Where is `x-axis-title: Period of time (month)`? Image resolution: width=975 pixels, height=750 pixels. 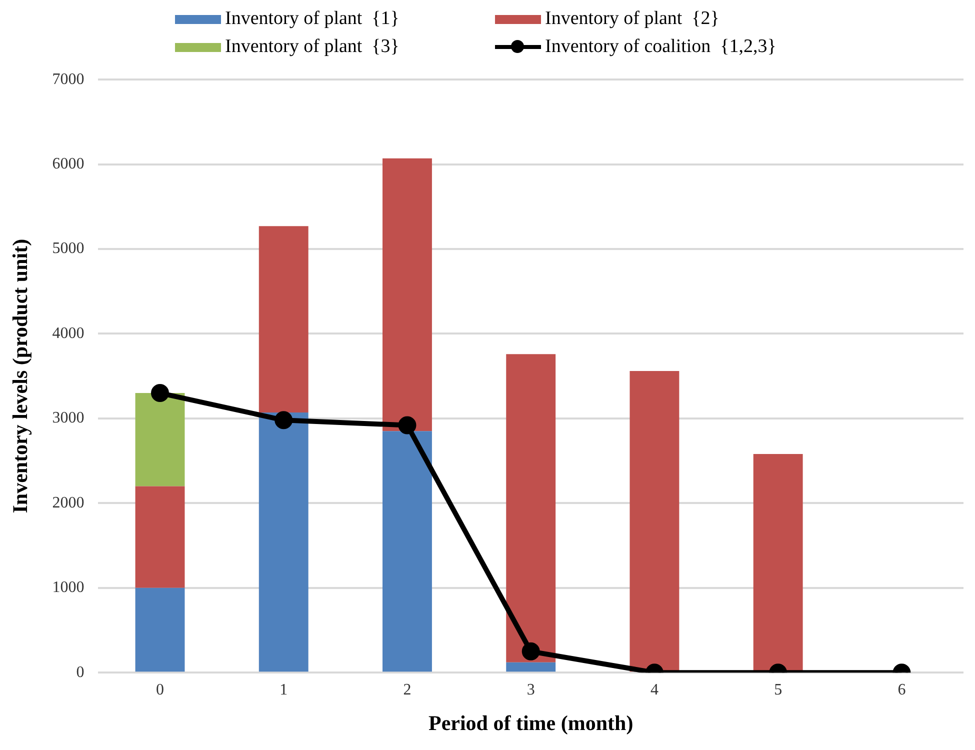
x-axis-title: Period of time (month) is located at coordinates (531, 722).